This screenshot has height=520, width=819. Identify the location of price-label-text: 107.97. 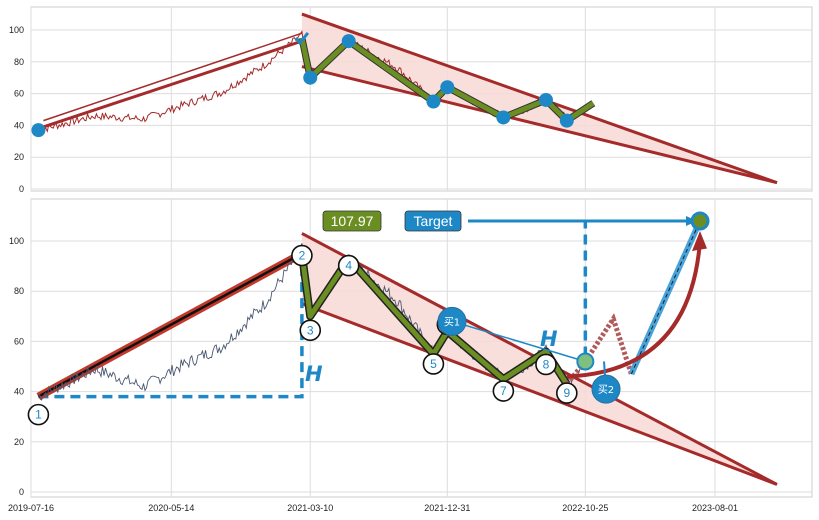
(352, 221).